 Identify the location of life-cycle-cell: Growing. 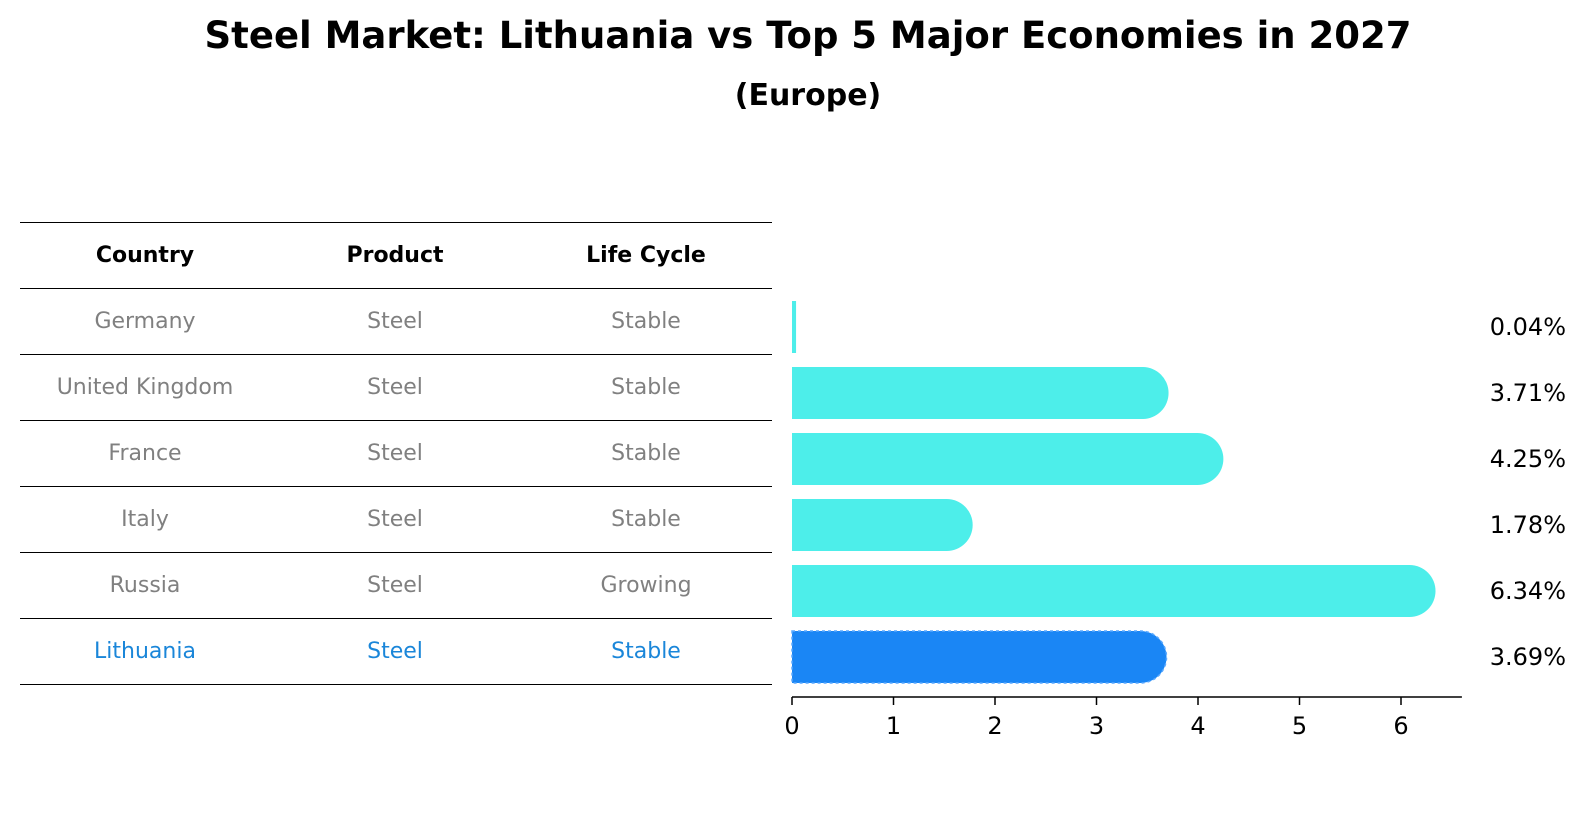
(646, 585).